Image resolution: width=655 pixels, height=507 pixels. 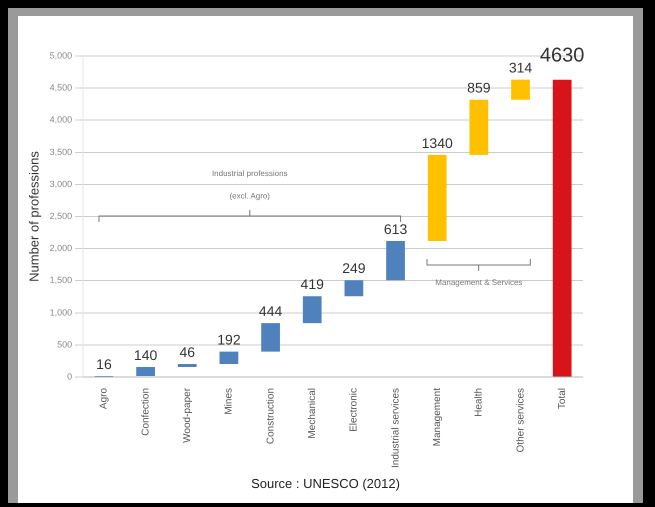 I want to click on source-note: Source : UNESCO (2012), so click(x=325, y=483).